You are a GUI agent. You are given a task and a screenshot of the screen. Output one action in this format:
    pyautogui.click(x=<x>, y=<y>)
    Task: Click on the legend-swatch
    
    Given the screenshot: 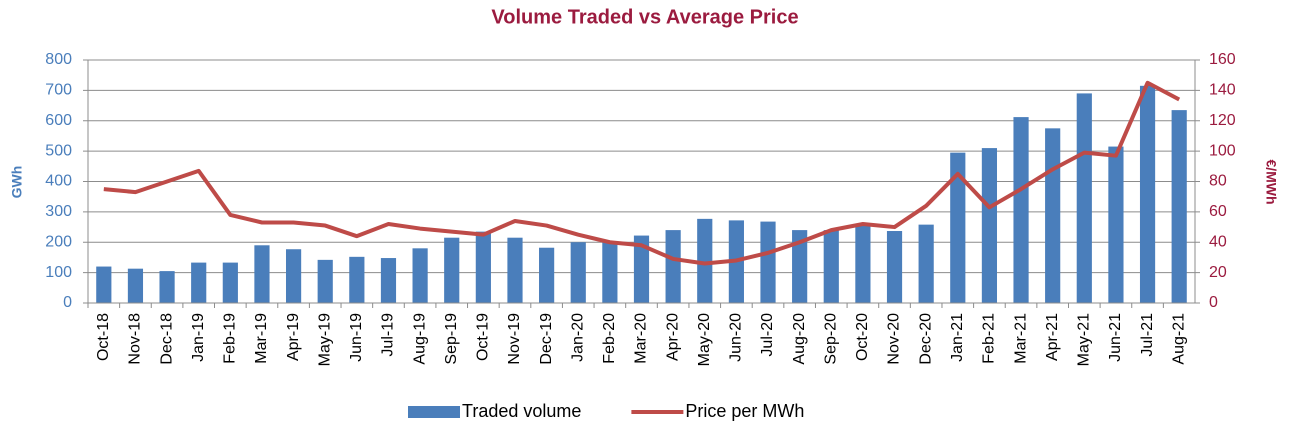 What is the action you would take?
    pyautogui.click(x=434, y=412)
    